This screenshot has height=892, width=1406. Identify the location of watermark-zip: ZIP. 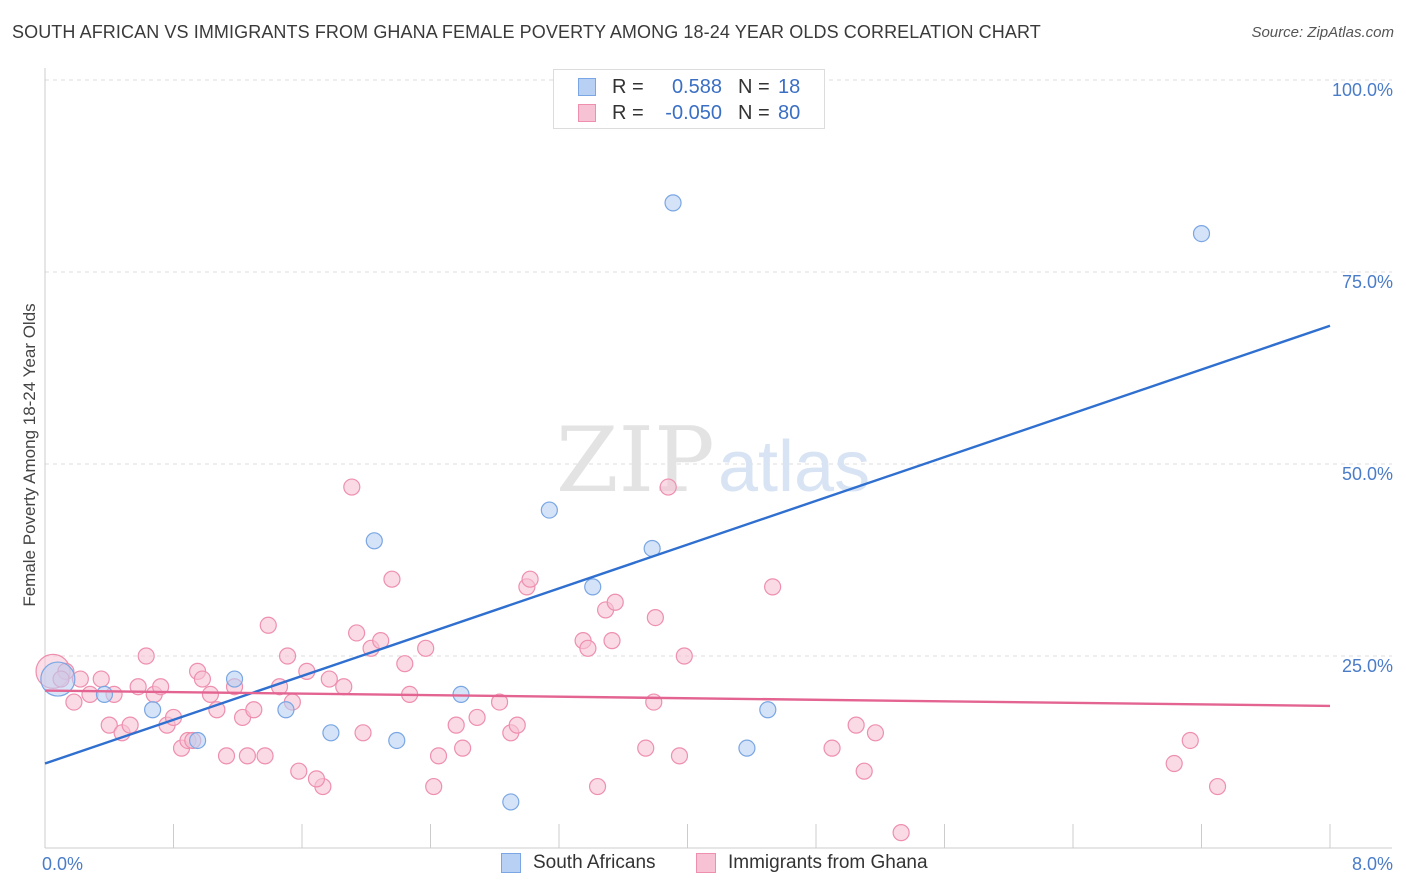
(635, 460).